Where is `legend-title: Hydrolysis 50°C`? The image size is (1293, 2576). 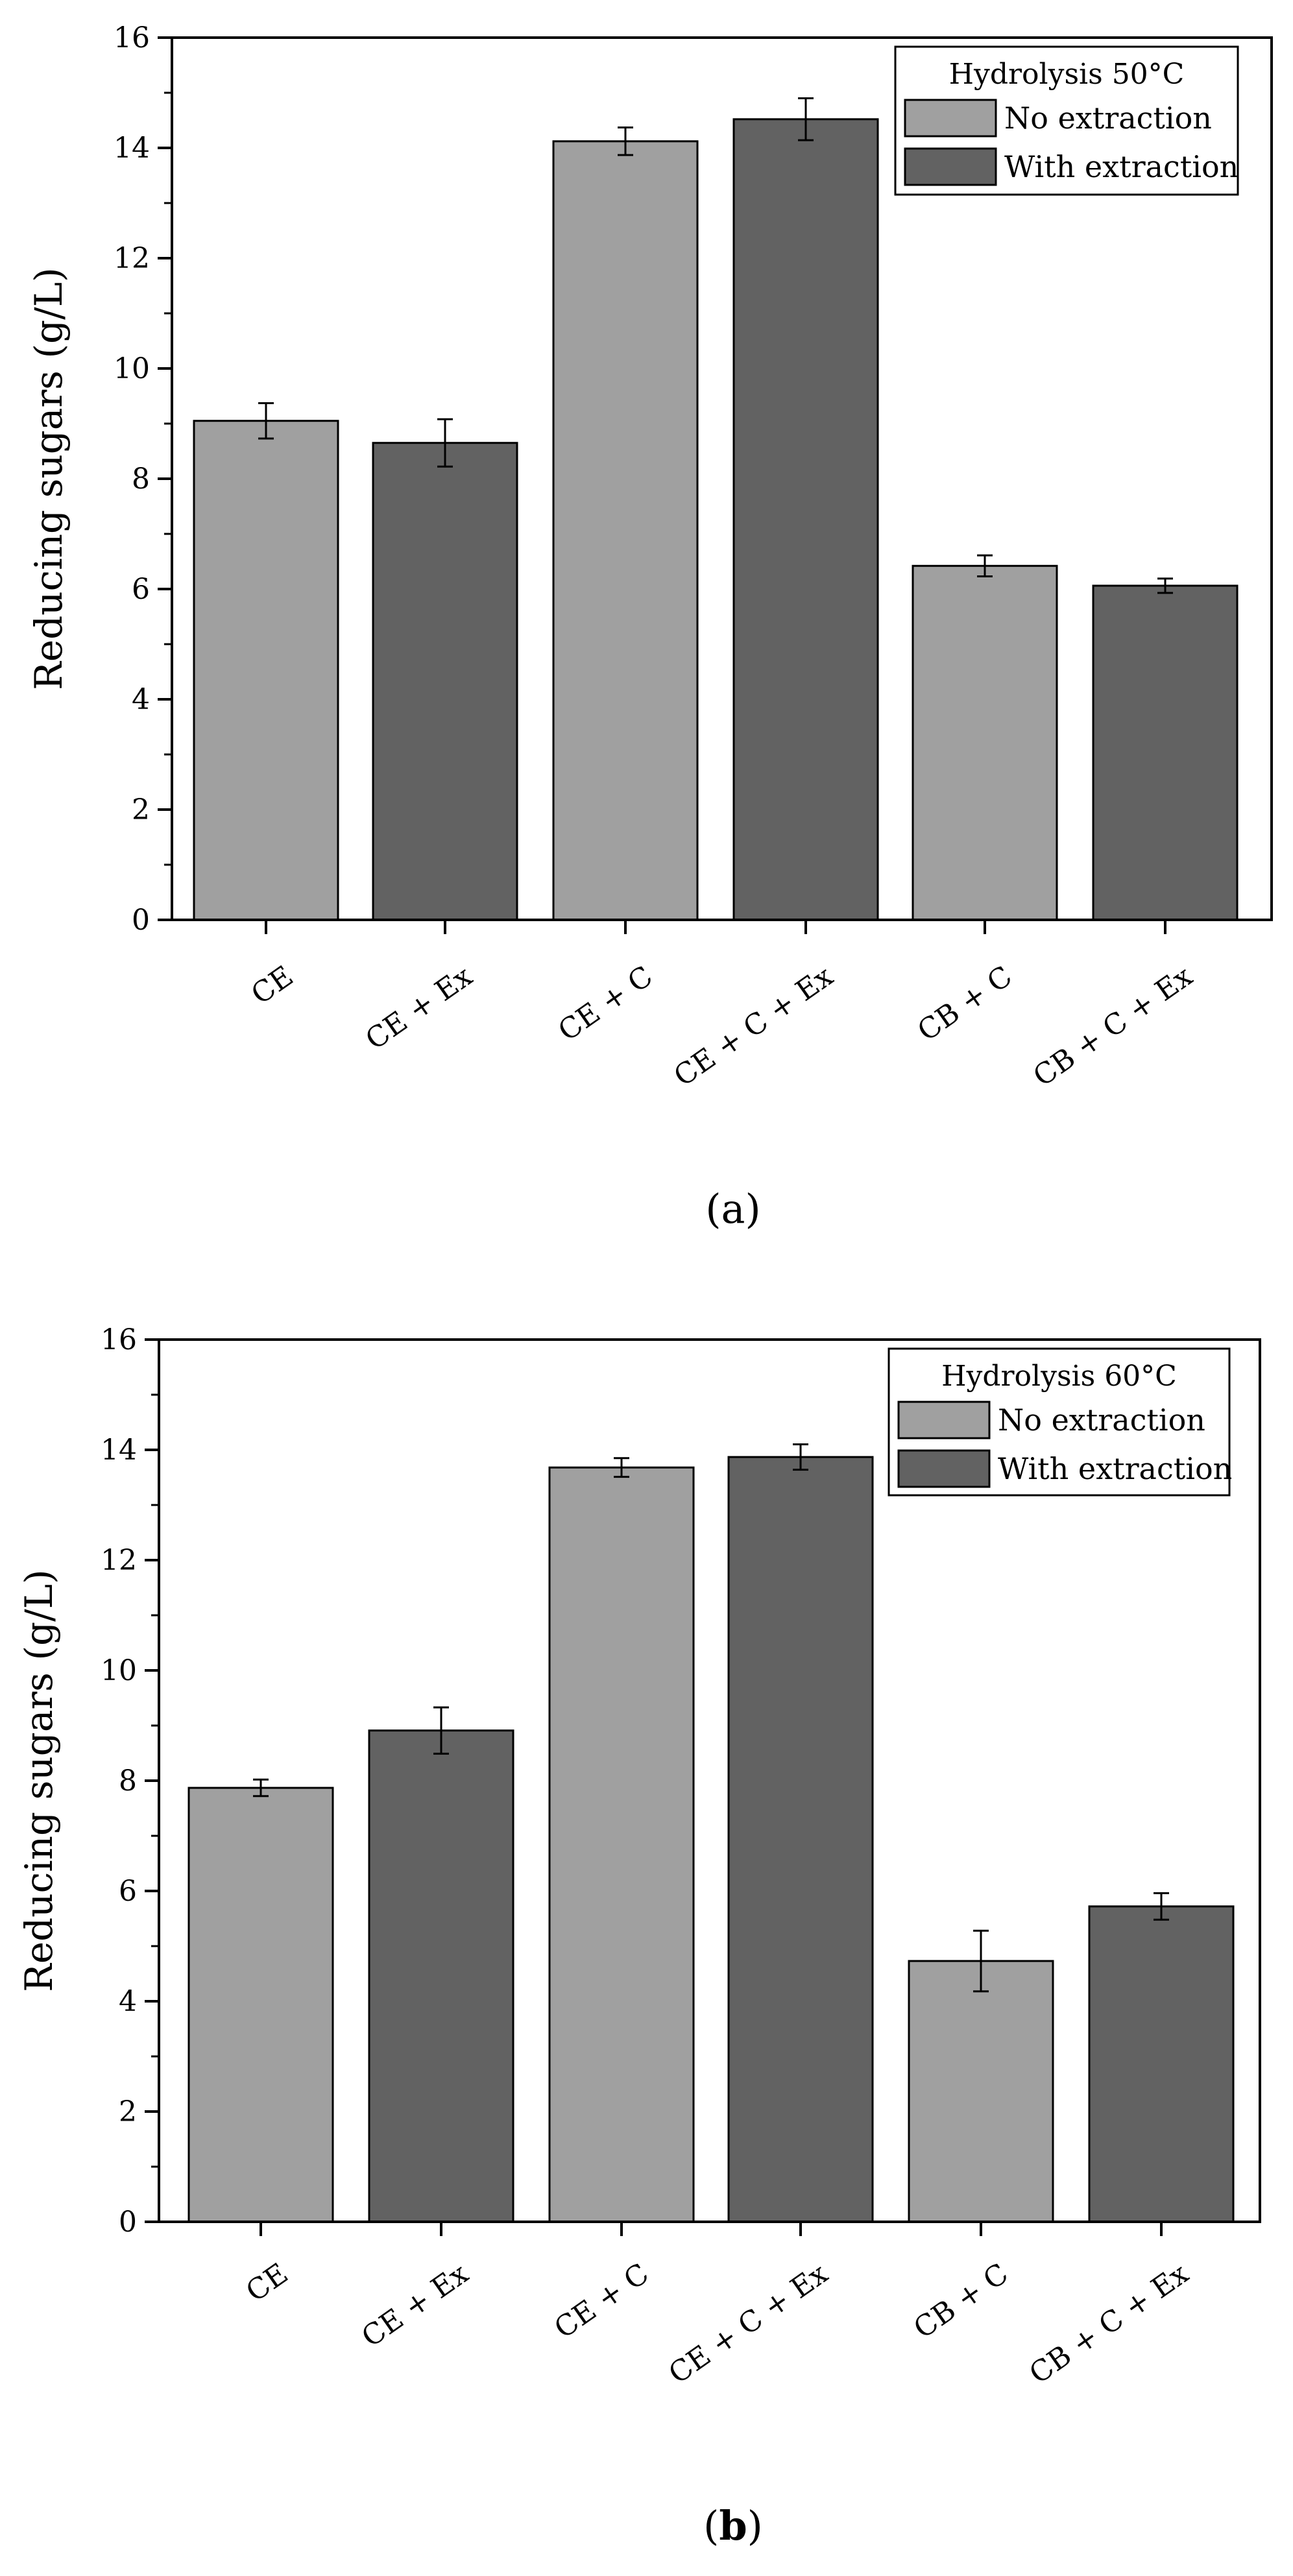 legend-title: Hydrolysis 50°C is located at coordinates (1067, 74).